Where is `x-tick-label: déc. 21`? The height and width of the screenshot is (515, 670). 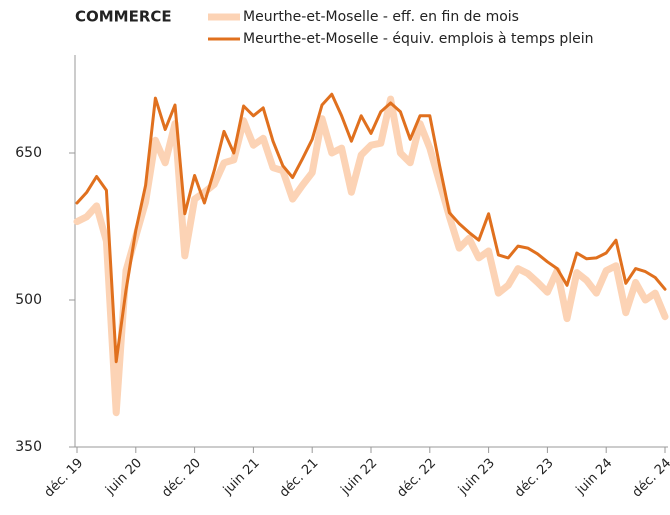
x-tick-label: déc. 21 is located at coordinates (299, 478).